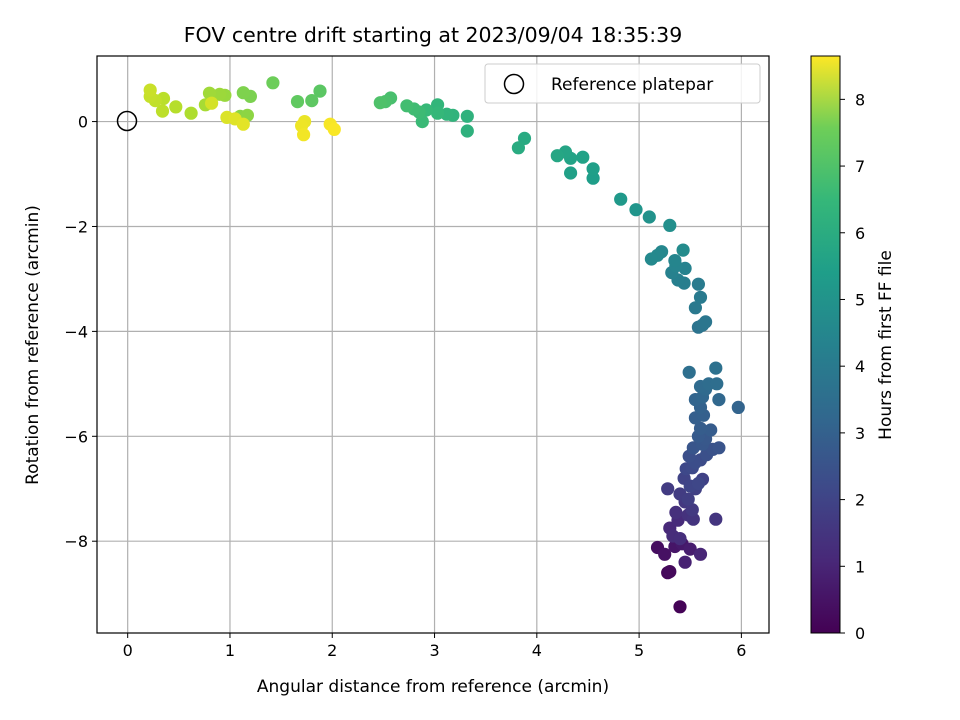  I want to click on x-tick-label: 1, so click(230, 650).